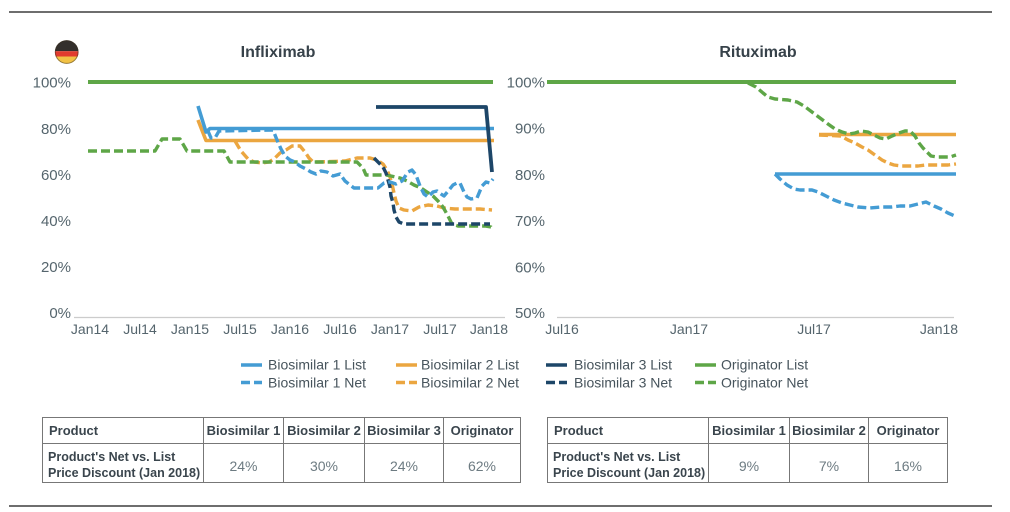 The width and height of the screenshot is (1010, 512). Describe the element at coordinates (140, 329) in the screenshot. I see `svg-text: Jul14` at that location.